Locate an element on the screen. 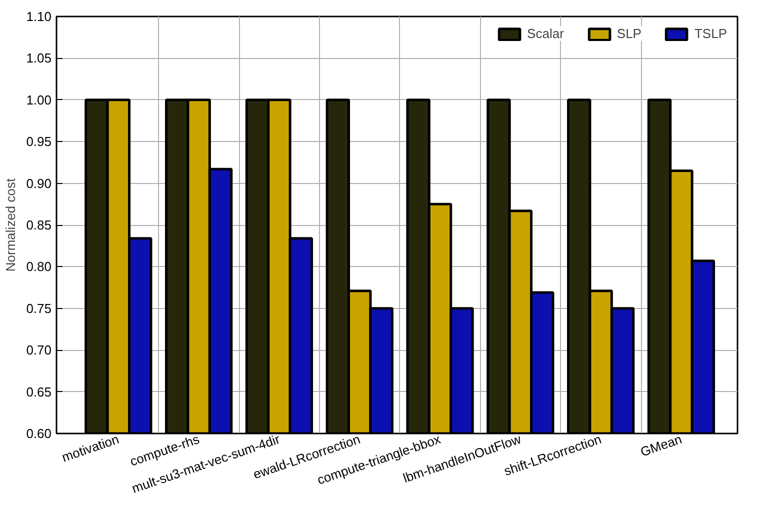 The height and width of the screenshot is (506, 759). y-tick-label: 0.70 is located at coordinates (39, 350).